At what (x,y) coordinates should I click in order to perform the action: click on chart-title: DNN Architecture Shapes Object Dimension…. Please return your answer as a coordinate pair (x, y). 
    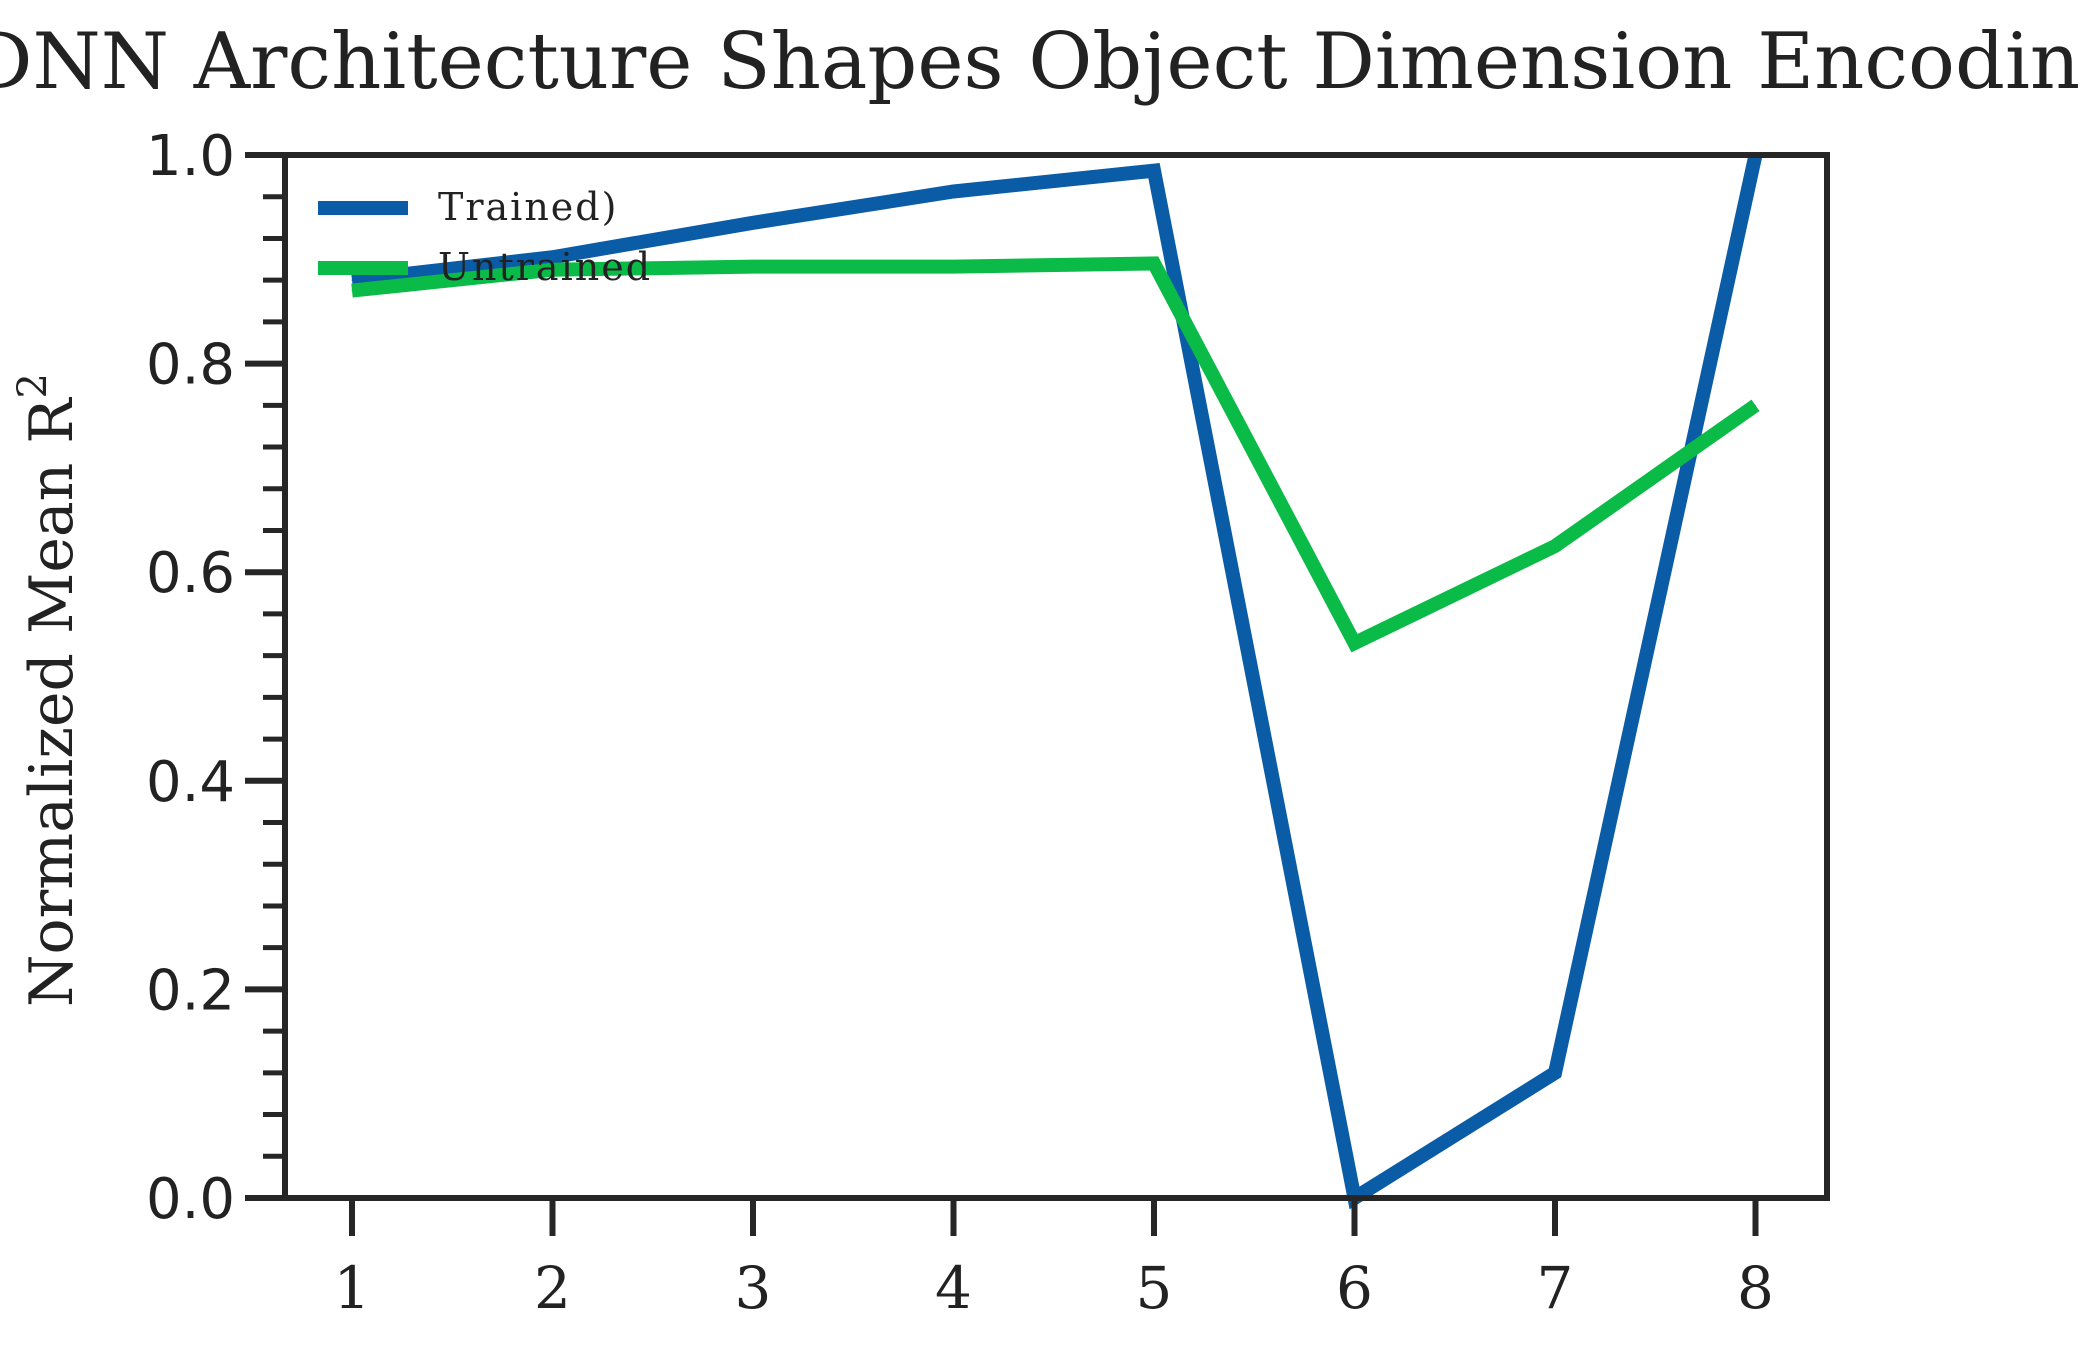
    Looking at the image, I should click on (1040, 62).